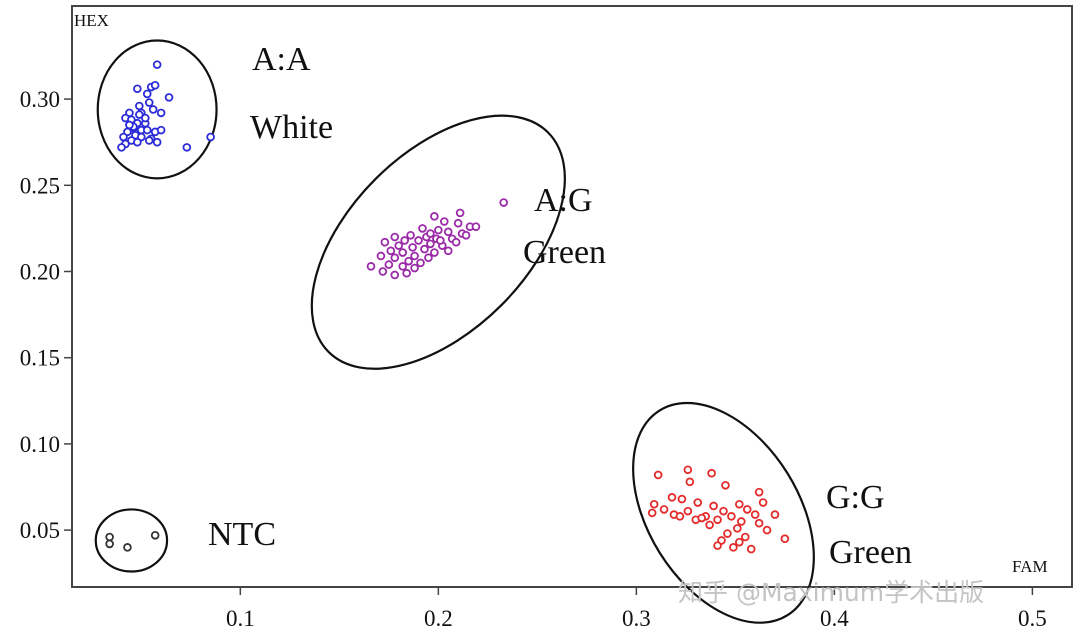 The height and width of the screenshot is (635, 1080). I want to click on cluster-ellipse, so click(723, 512).